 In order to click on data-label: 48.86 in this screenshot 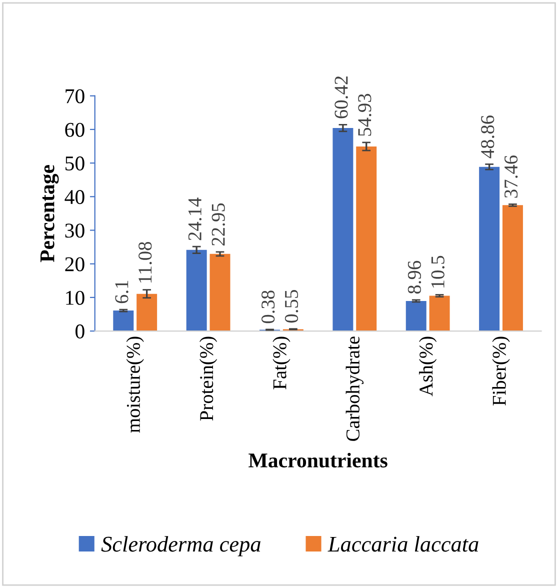, I will do `click(487, 136)`.